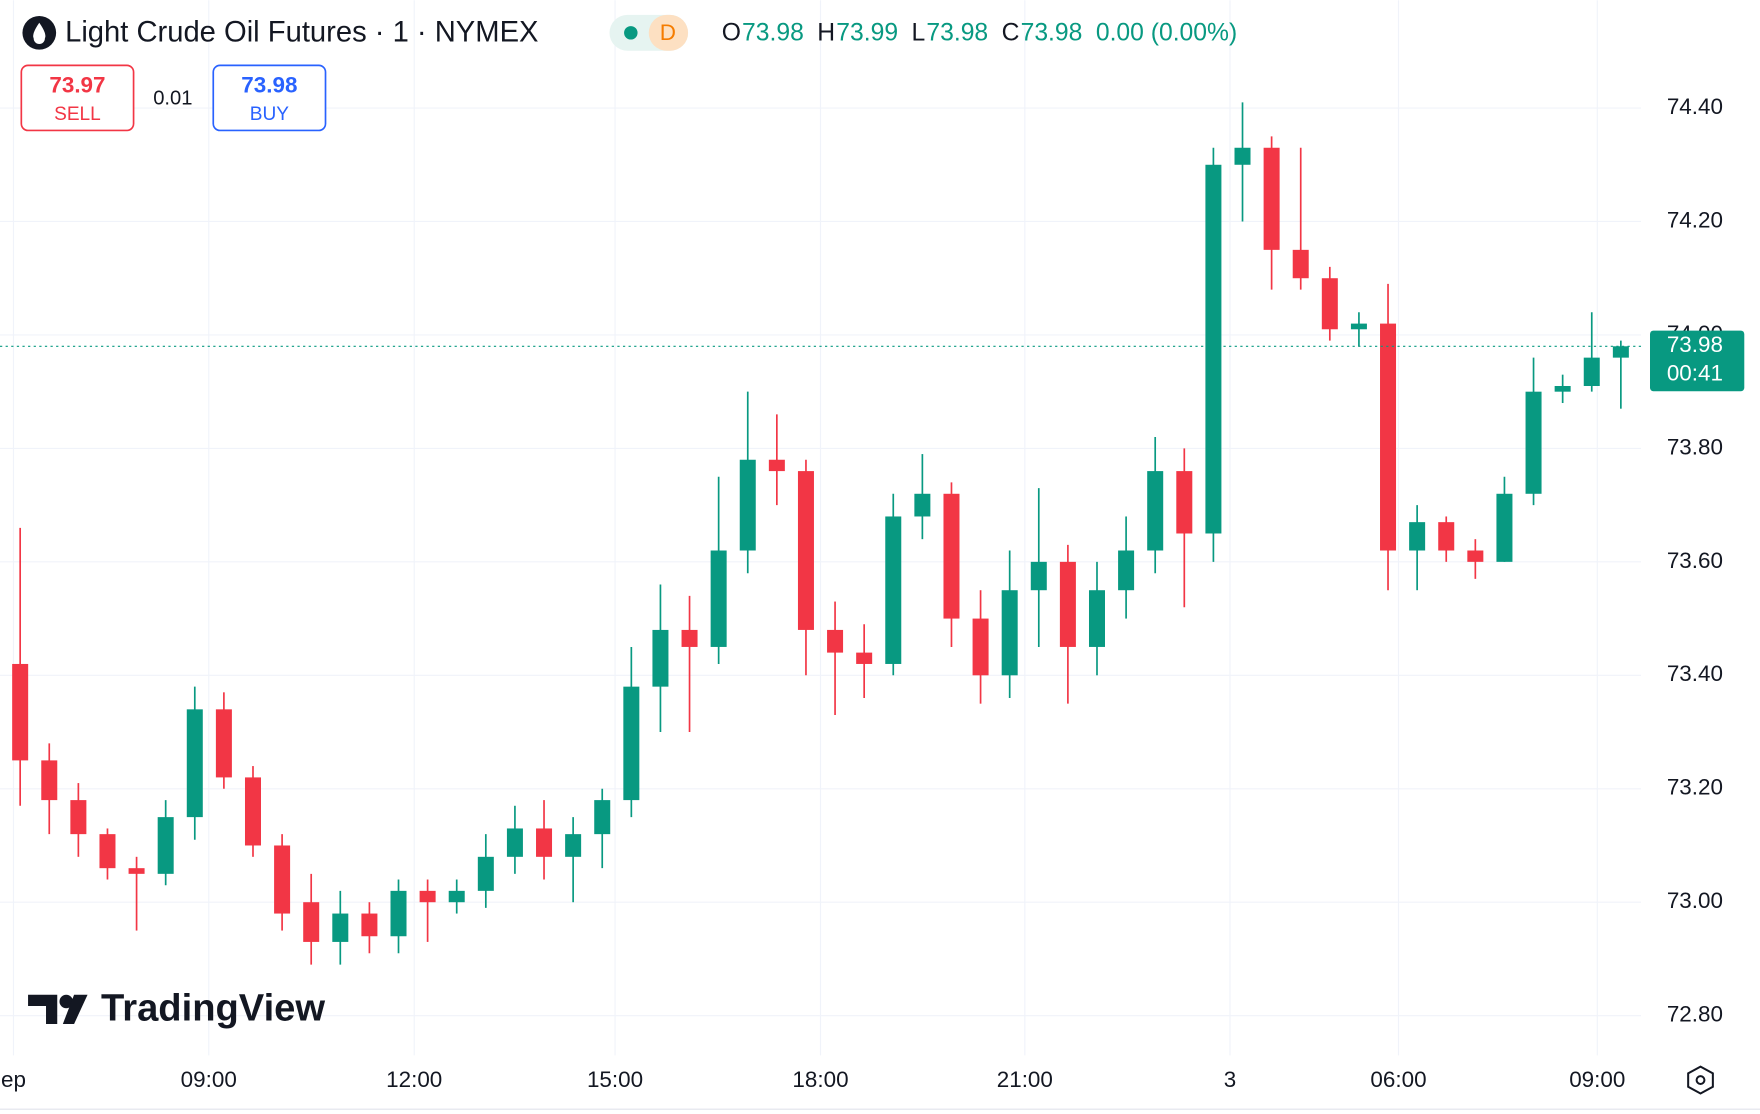  Describe the element at coordinates (1025, 1079) in the screenshot. I see `x-tick-label: 21:00` at that location.